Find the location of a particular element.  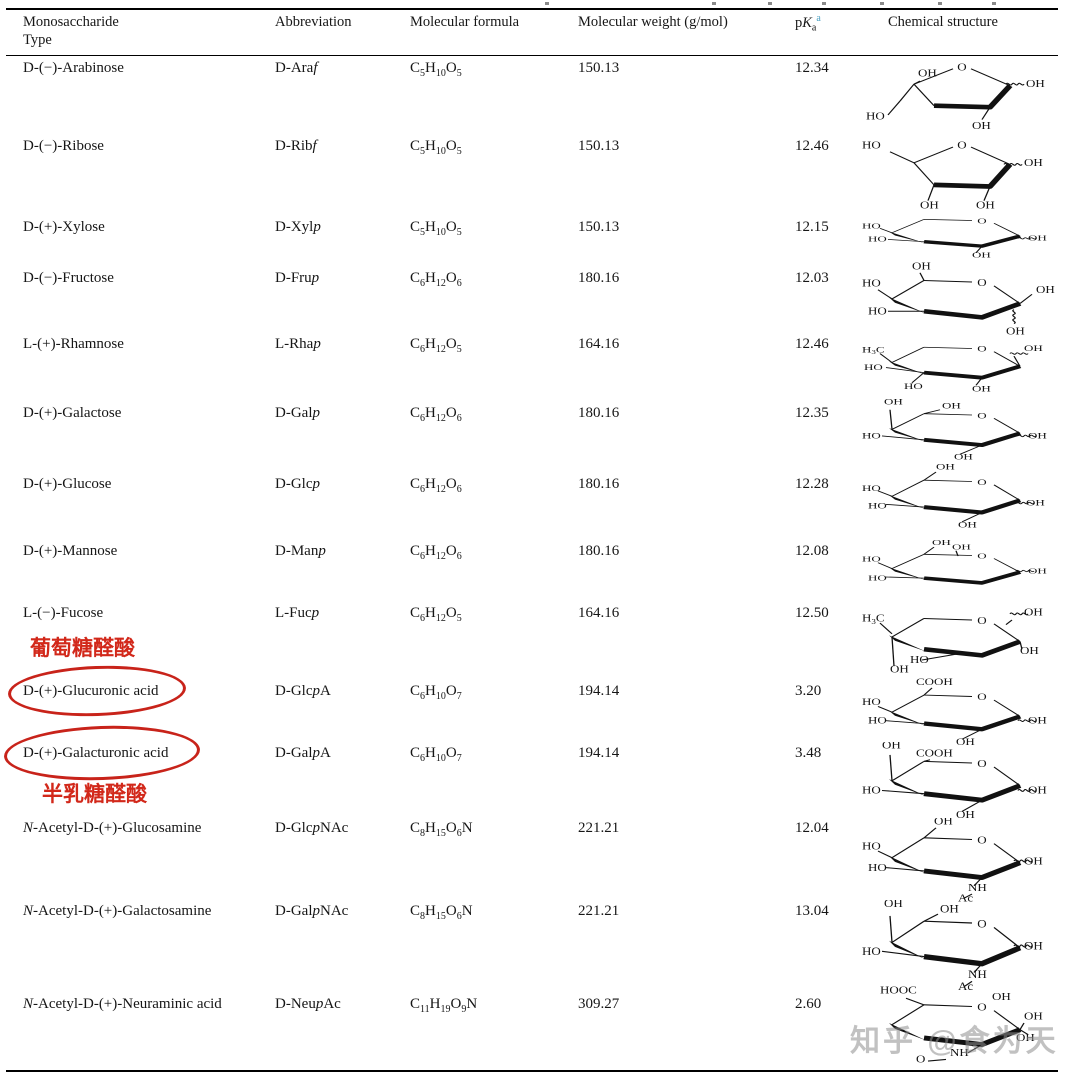

red-circle-galacturonic is located at coordinates (102, 753).